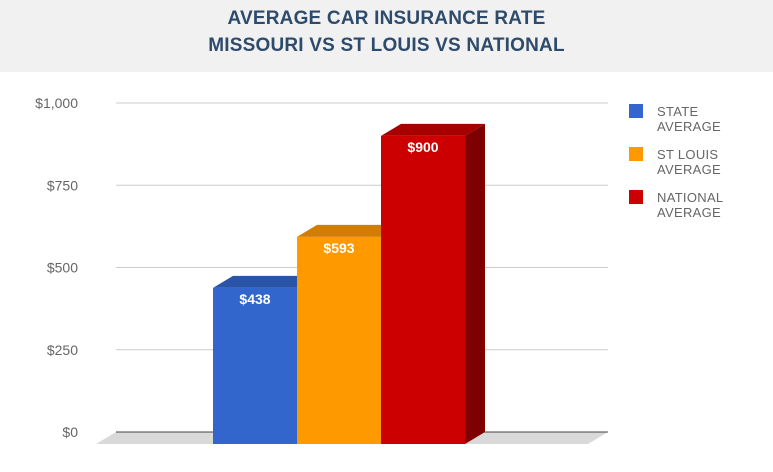 The width and height of the screenshot is (773, 472). I want to click on bar-side-face, so click(475, 284).